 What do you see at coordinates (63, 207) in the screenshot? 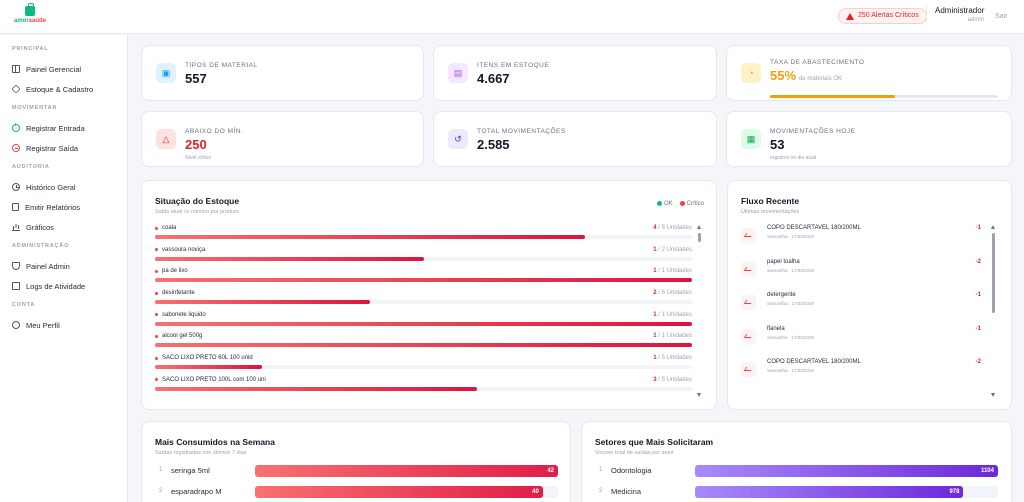
I see `sidebar-item-emitir-relatorios: Emitir Relatórios` at bounding box center [63, 207].